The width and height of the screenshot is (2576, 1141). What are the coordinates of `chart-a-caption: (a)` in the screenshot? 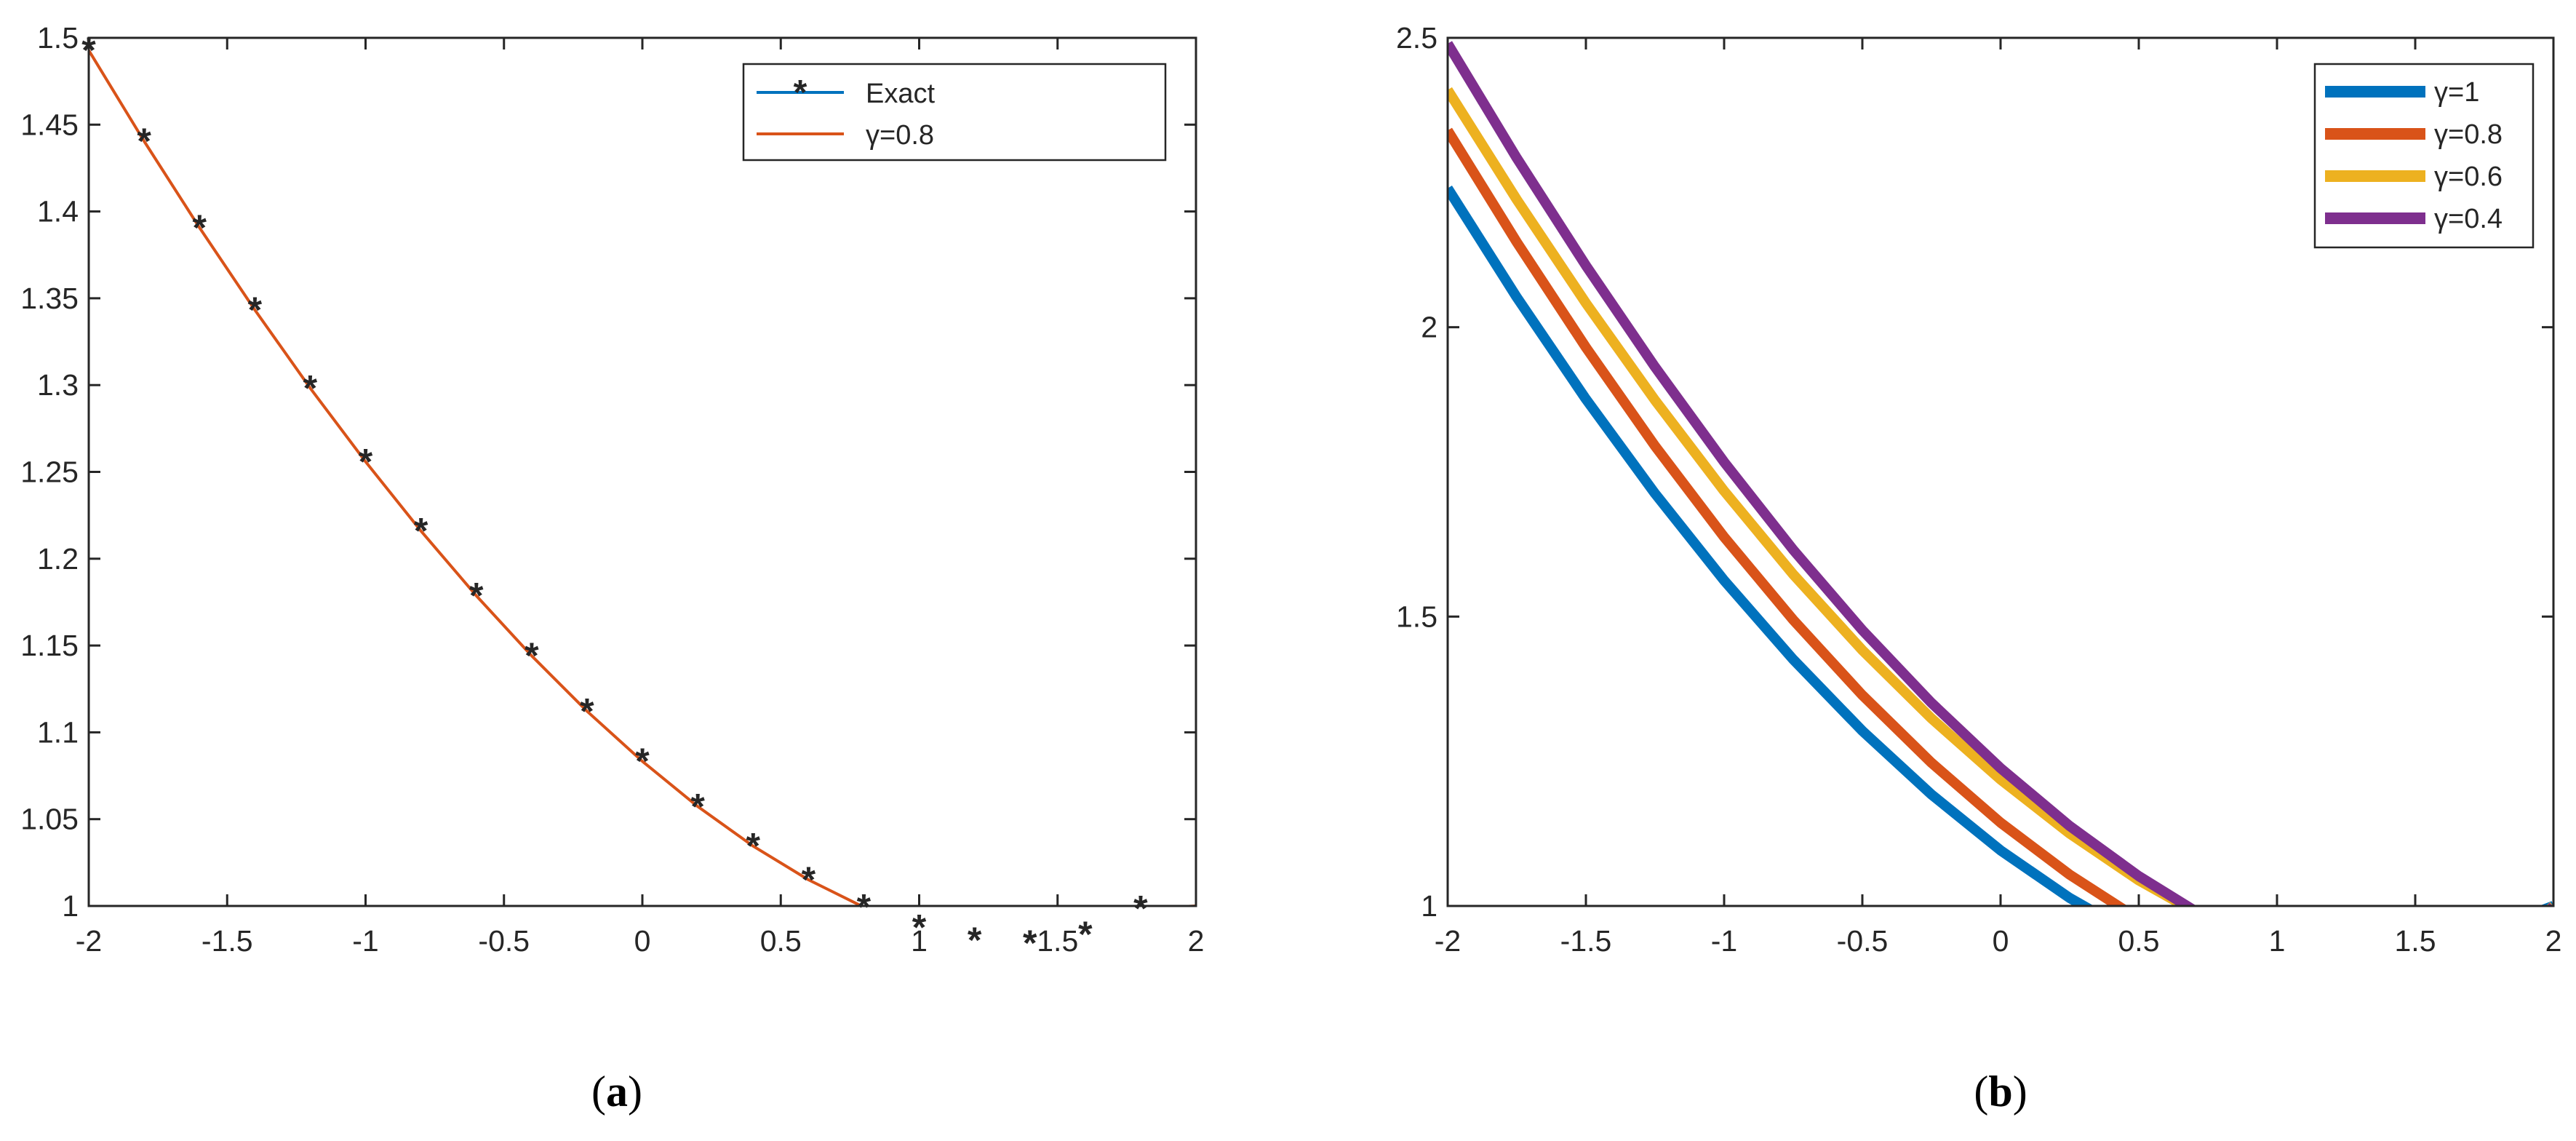 It's located at (616, 1092).